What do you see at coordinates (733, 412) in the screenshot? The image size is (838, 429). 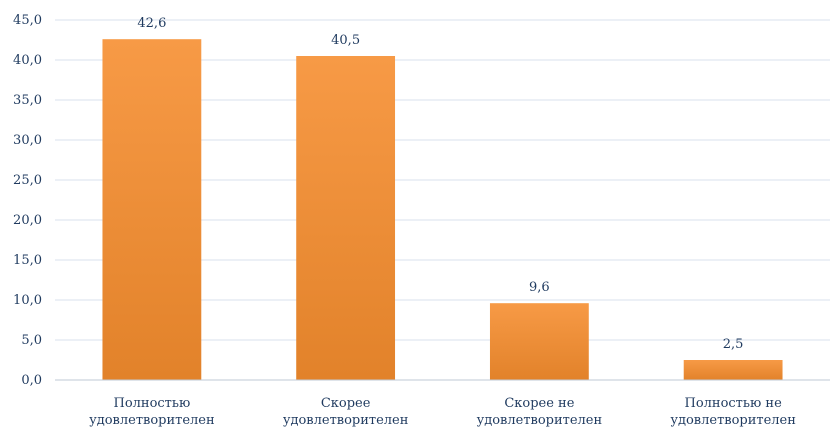 I see `x-tick-label: Полностью не удовлетворителен` at bounding box center [733, 412].